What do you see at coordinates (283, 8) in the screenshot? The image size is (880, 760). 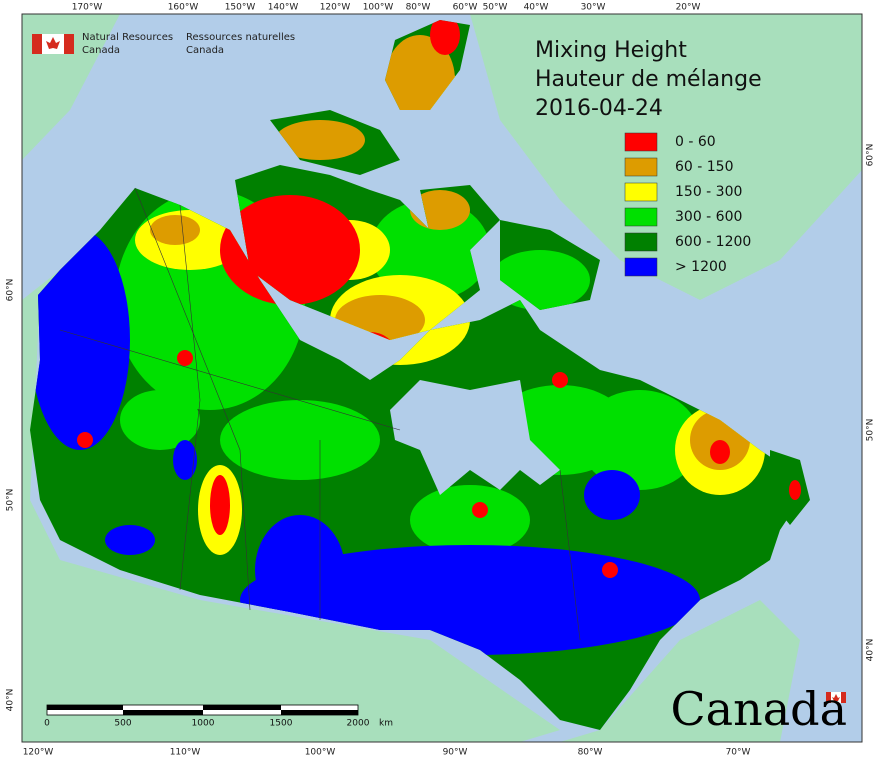 I see `longitude-label: 140°W` at bounding box center [283, 8].